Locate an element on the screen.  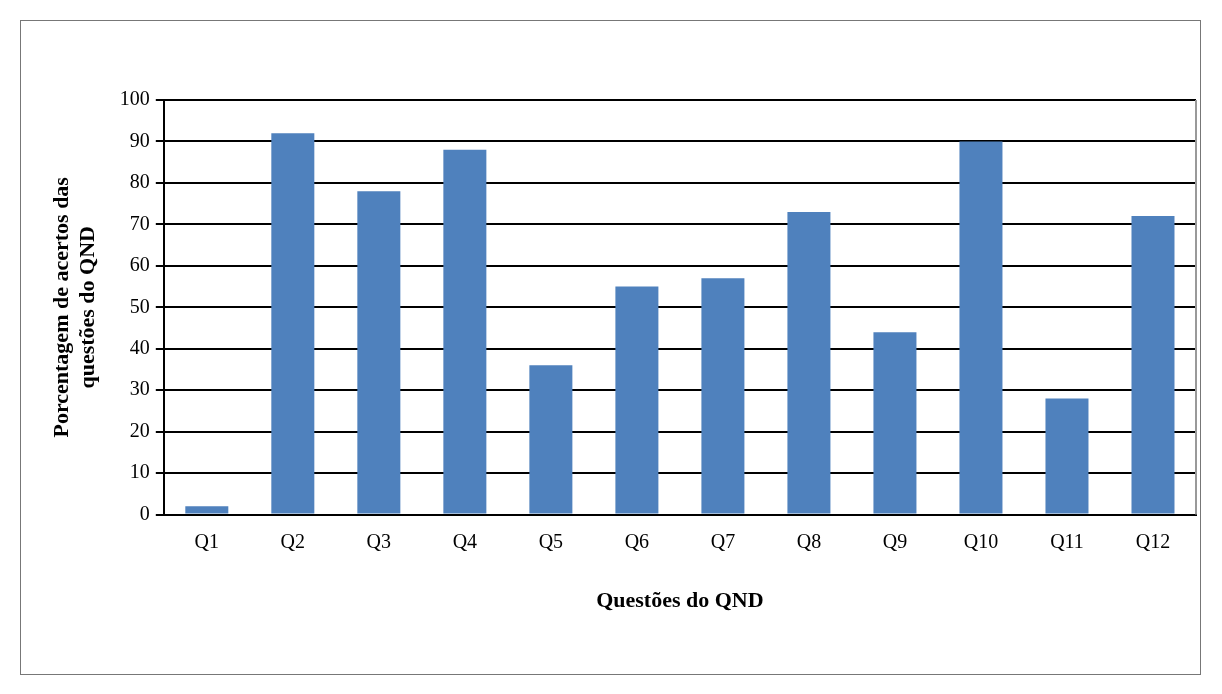
x-tick-label: Q7 is located at coordinates (723, 540).